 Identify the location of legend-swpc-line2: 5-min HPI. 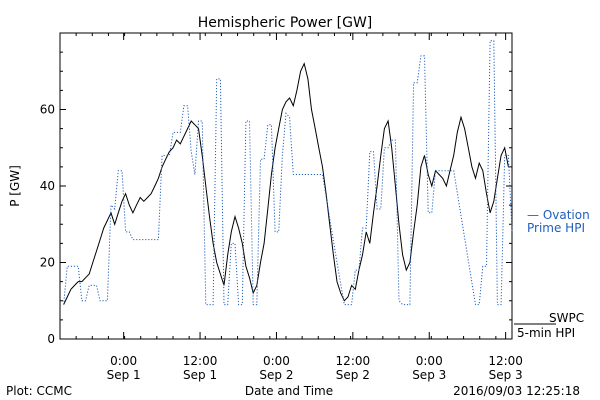
(546, 333).